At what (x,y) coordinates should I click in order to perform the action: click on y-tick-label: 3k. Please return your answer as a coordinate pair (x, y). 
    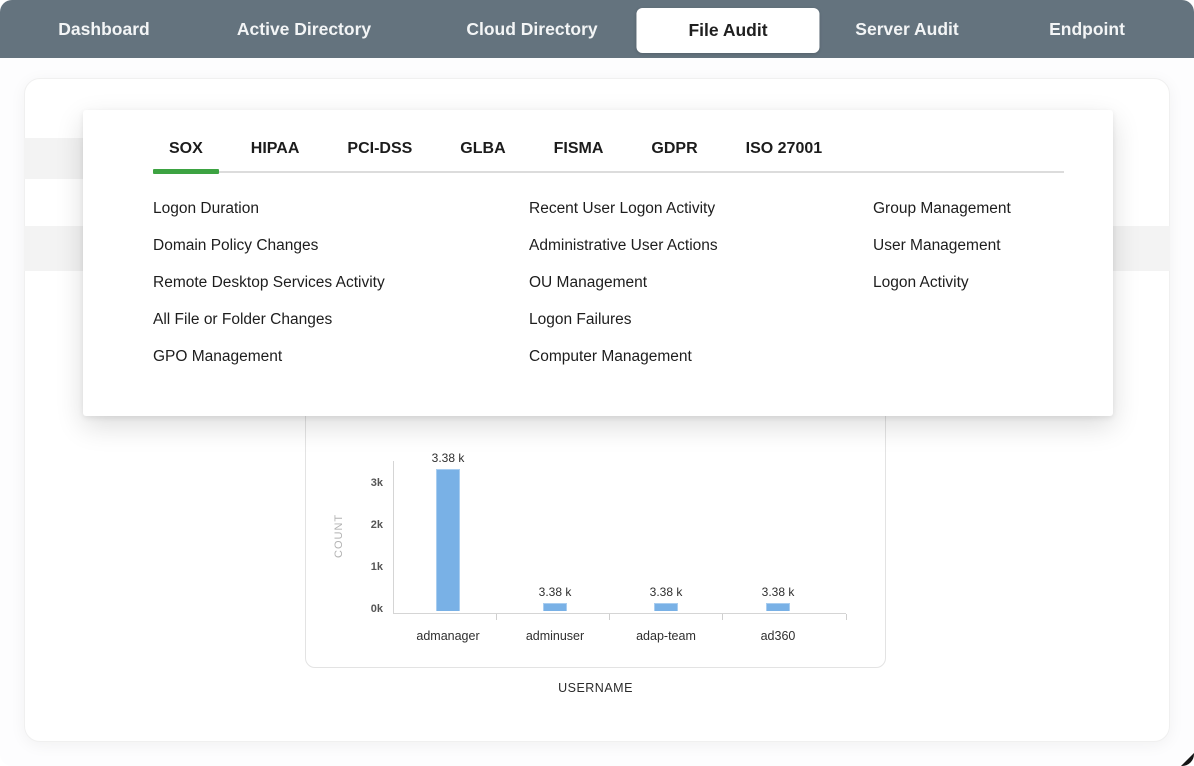
    Looking at the image, I should click on (376, 483).